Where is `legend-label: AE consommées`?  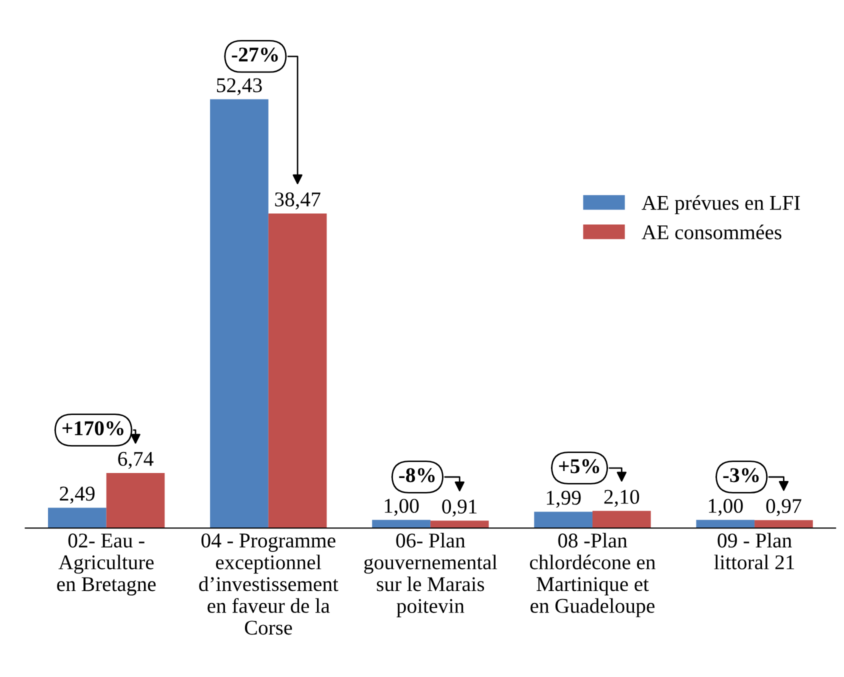 legend-label: AE consommées is located at coordinates (712, 232).